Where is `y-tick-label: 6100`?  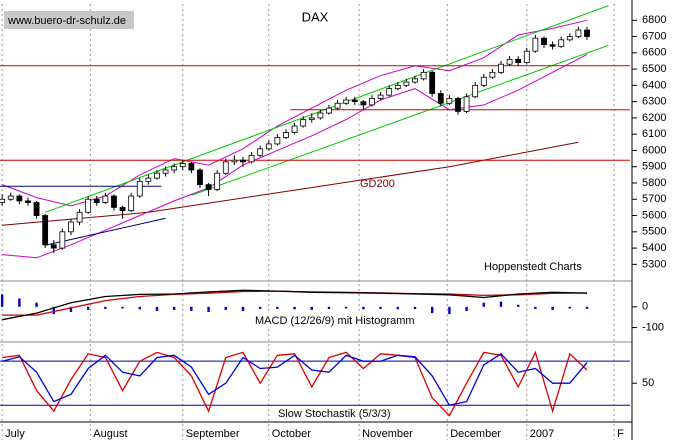
y-tick-label: 6100 is located at coordinates (654, 134).